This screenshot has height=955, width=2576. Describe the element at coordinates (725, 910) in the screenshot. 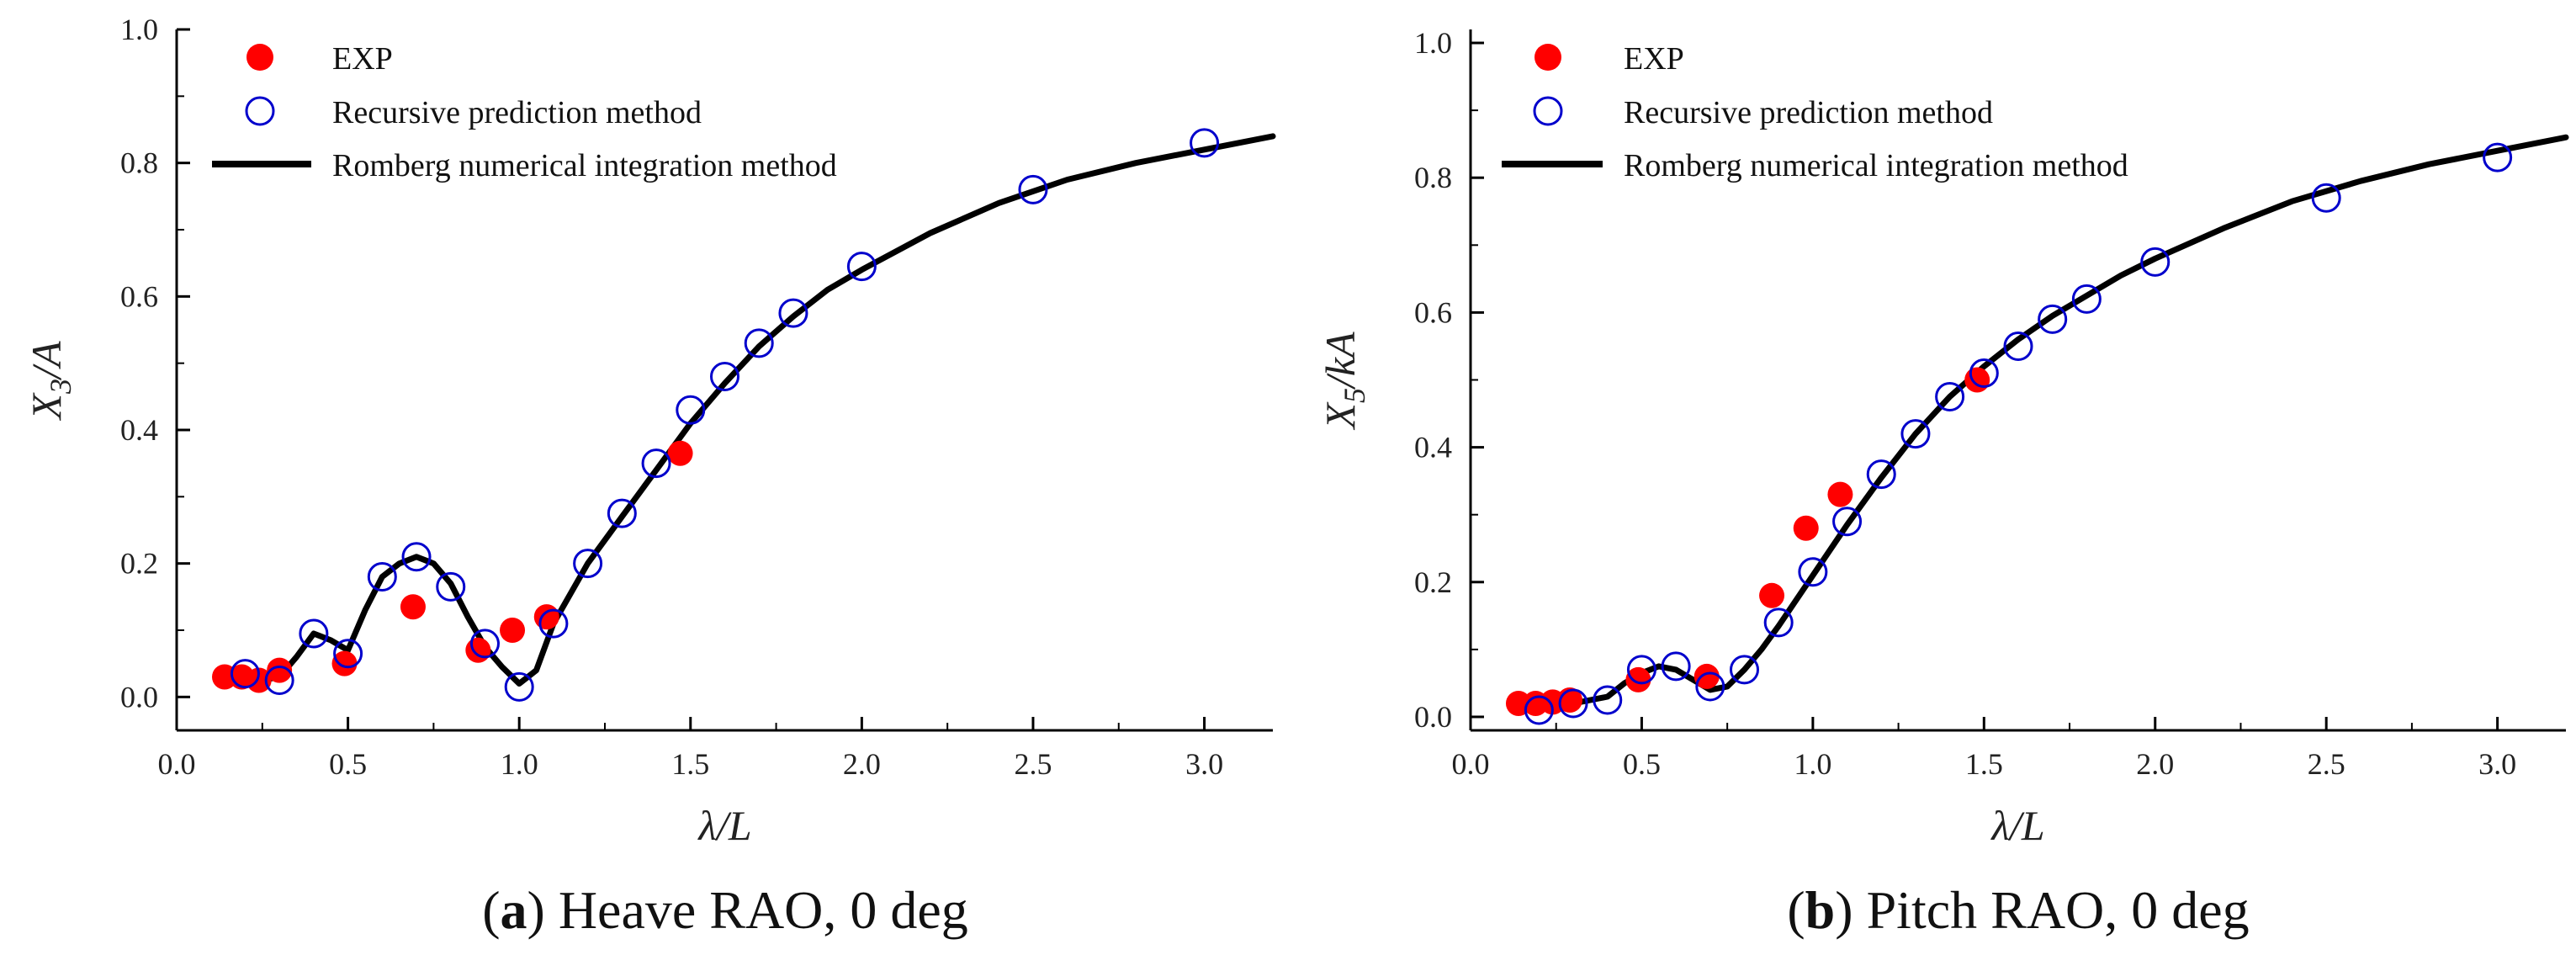

I see `caption: (a) Heave RAO, 0 deg` at that location.